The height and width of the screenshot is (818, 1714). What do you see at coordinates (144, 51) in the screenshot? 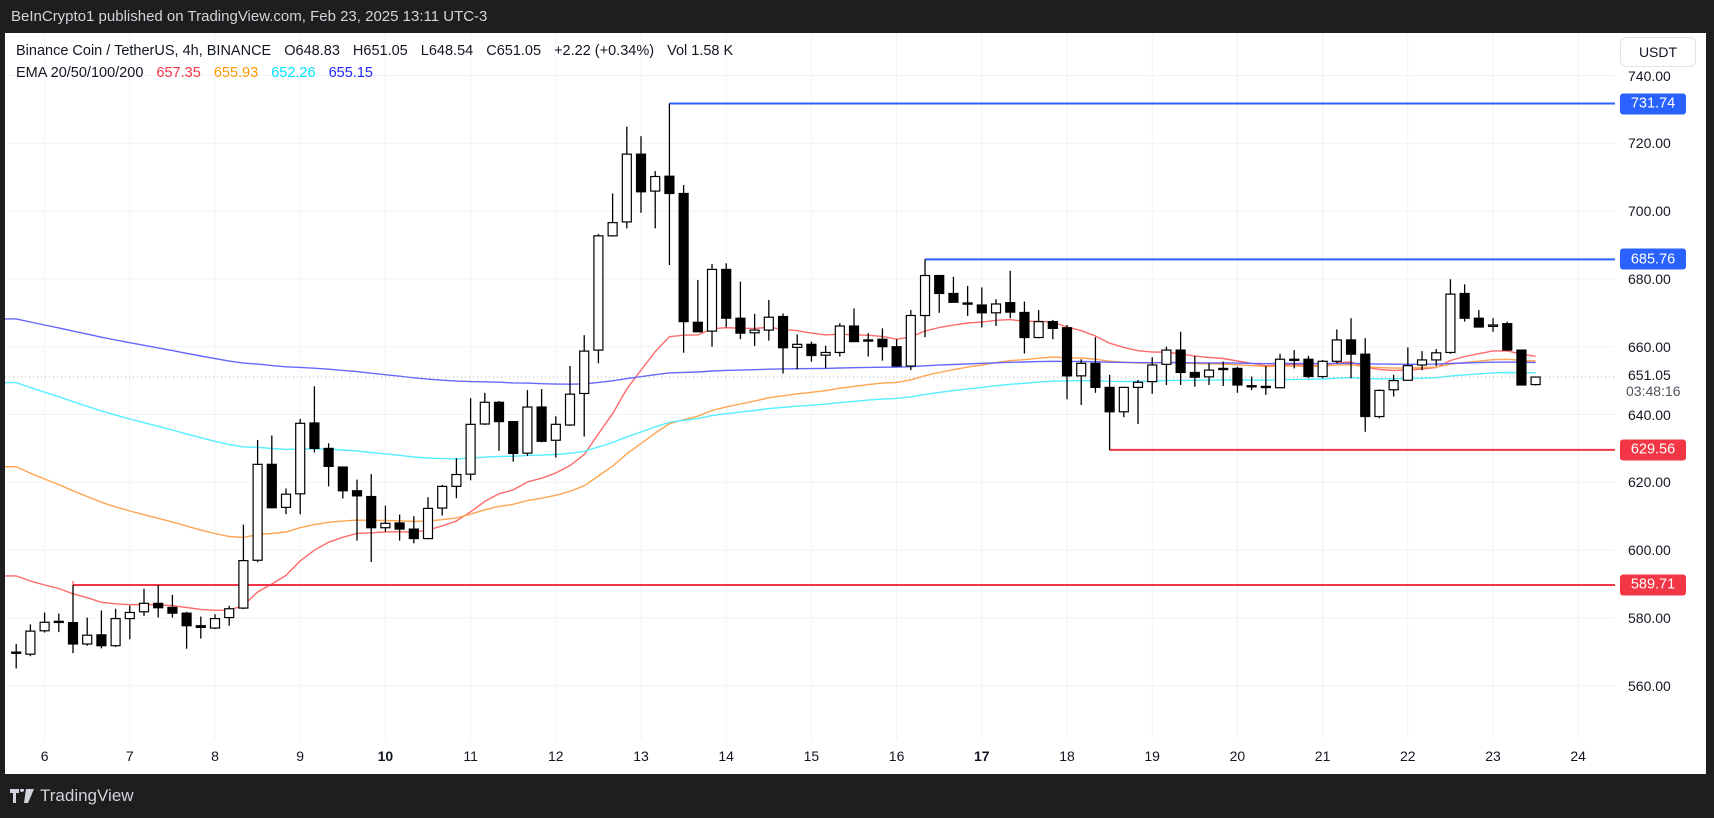
I see `symbol-name: Binance Coin / TetherUS, 4h, BINANCE` at bounding box center [144, 51].